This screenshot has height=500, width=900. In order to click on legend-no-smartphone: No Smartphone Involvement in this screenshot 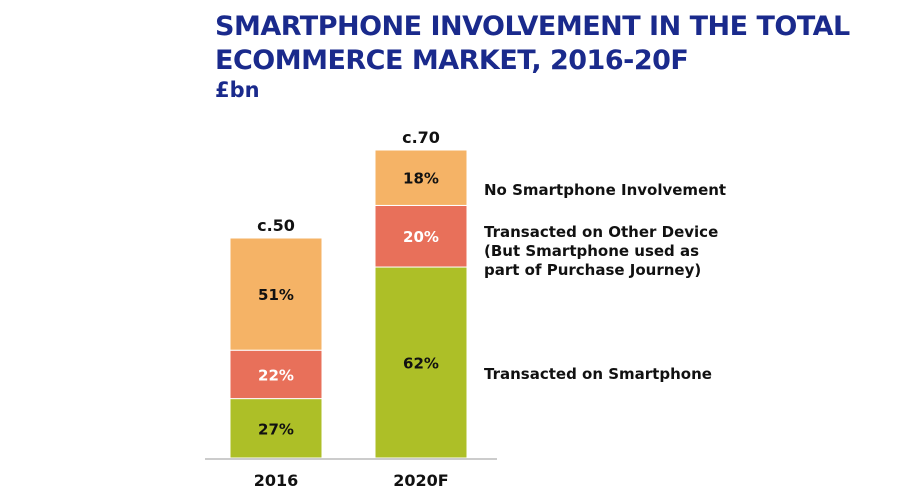, I will do `click(605, 190)`.